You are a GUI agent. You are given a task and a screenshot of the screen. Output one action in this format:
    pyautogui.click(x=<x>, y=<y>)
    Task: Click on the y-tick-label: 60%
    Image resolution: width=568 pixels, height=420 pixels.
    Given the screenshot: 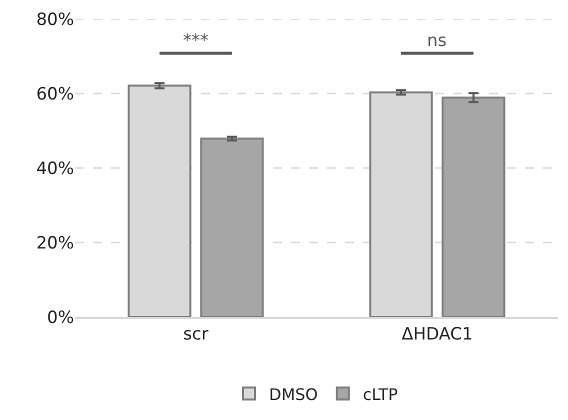 What is the action you would take?
    pyautogui.click(x=55, y=94)
    